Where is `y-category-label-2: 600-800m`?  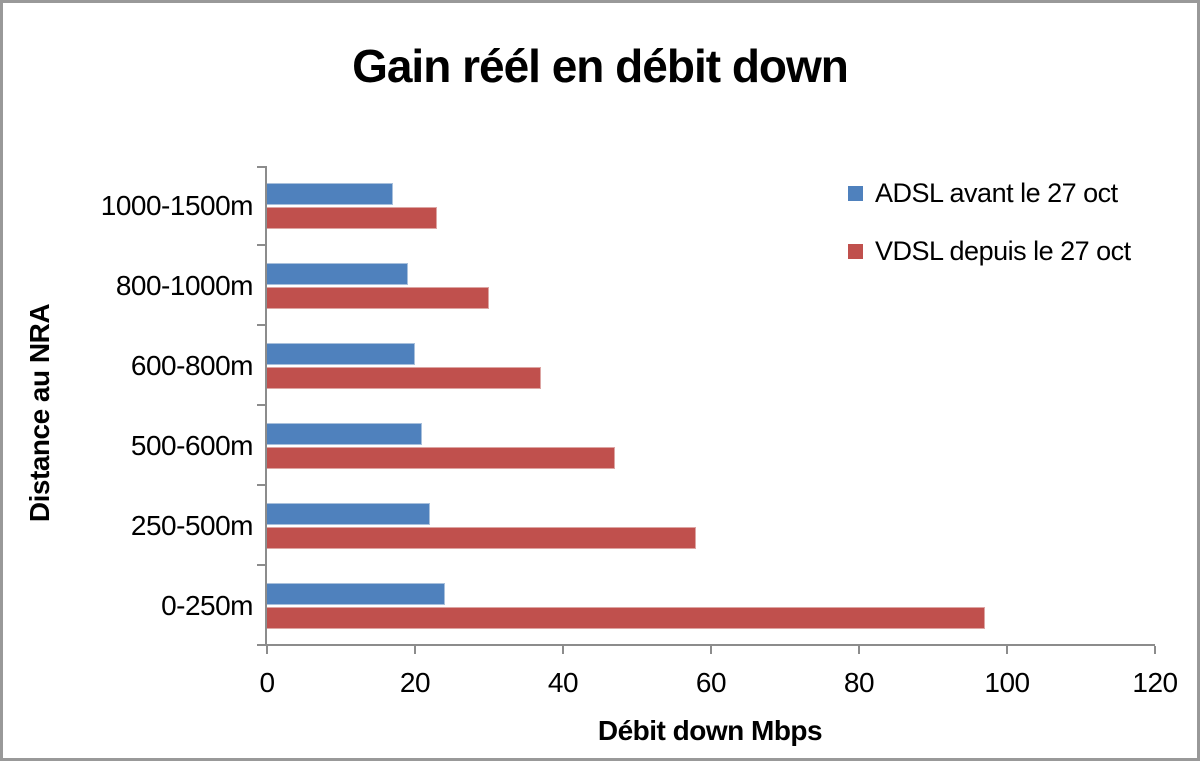 y-category-label-2: 600-800m is located at coordinates (192, 365).